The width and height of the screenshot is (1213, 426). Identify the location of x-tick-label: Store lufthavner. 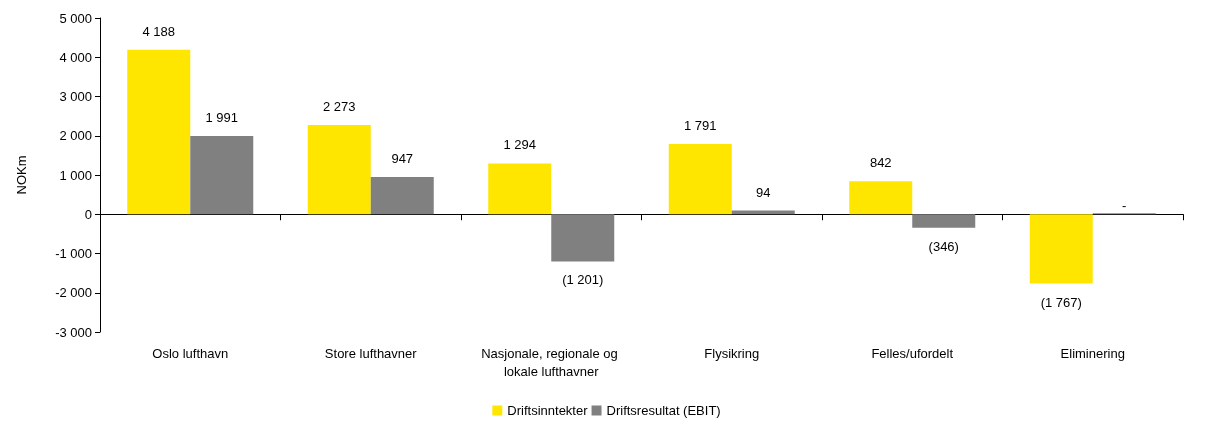
(371, 353).